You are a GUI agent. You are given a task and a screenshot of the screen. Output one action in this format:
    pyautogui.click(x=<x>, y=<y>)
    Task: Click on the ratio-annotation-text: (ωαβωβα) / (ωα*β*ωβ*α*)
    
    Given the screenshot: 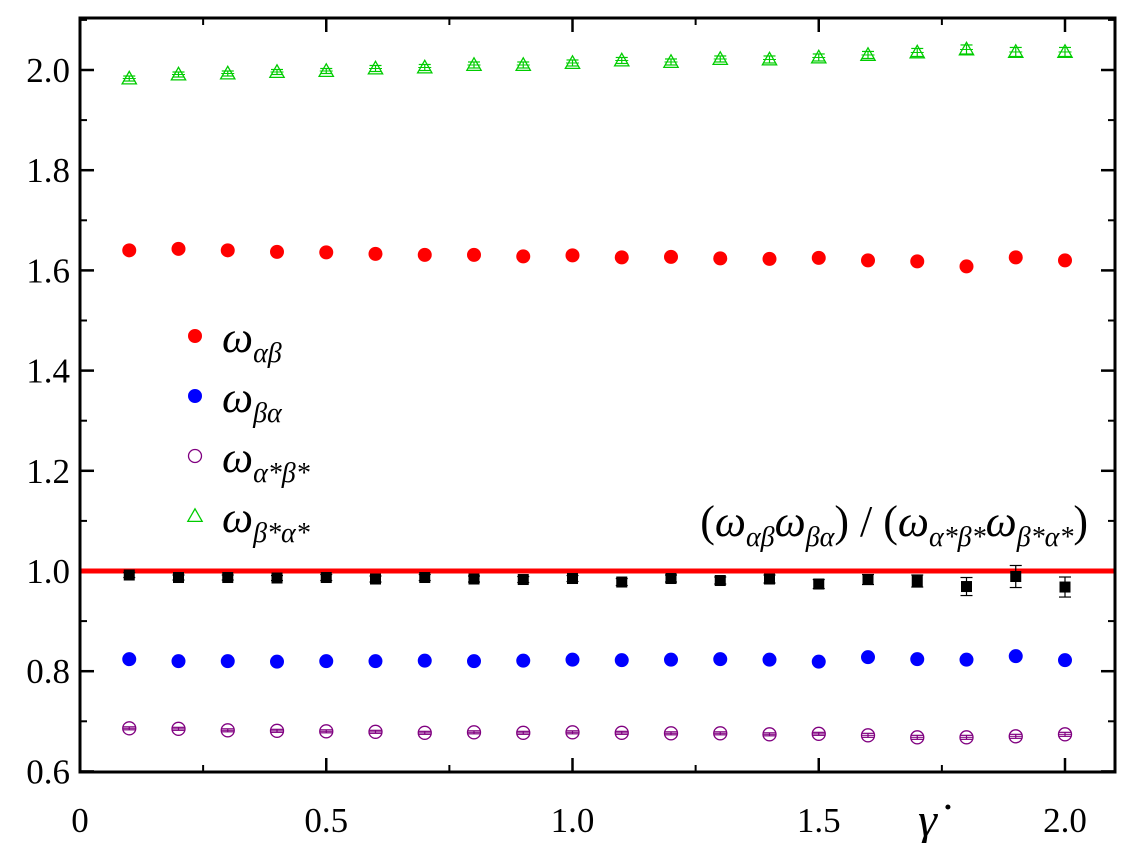 What is the action you would take?
    pyautogui.click(x=894, y=525)
    